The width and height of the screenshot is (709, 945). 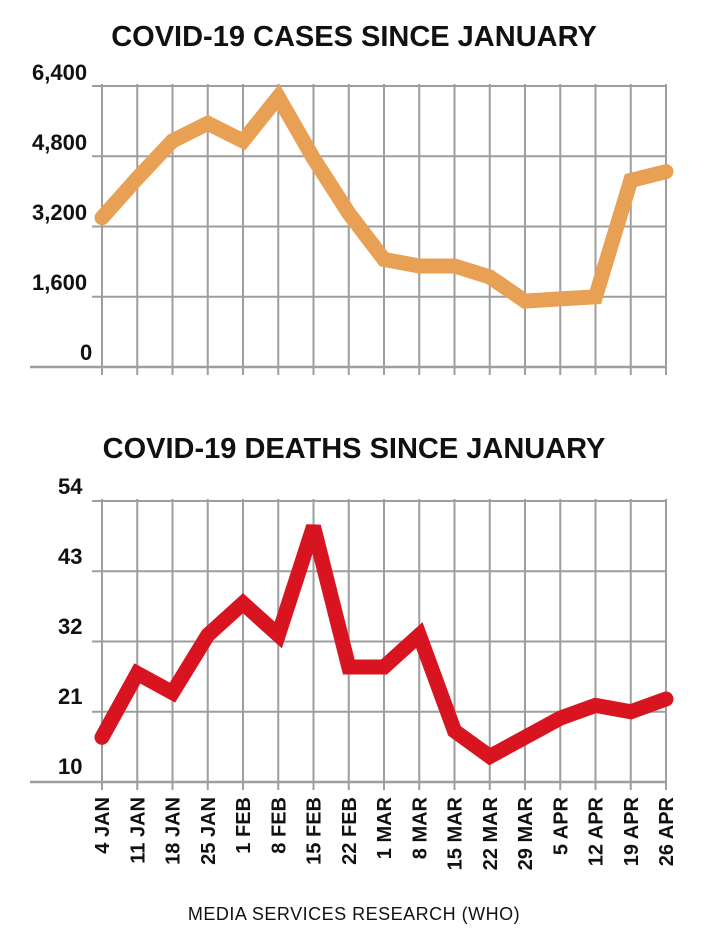 What do you see at coordinates (244, 825) in the screenshot?
I see `x-tick-label: 1 FEB` at bounding box center [244, 825].